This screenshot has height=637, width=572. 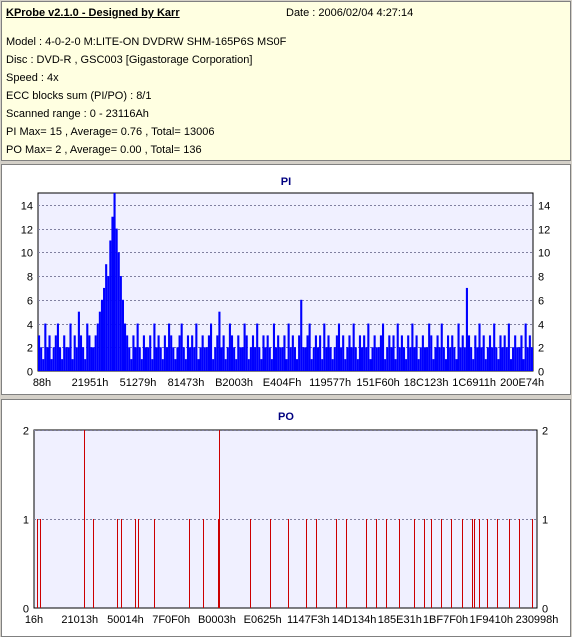 What do you see at coordinates (79, 96) in the screenshot?
I see `info-ecc: ECC blocks sum (PI/PO) : 8/1` at bounding box center [79, 96].